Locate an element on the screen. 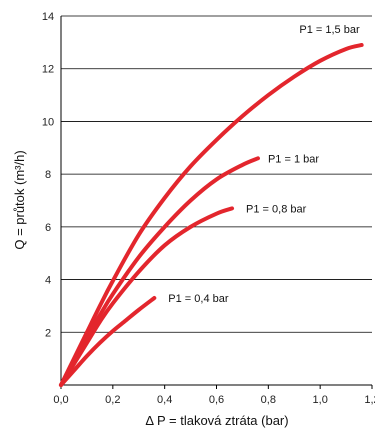 This screenshot has width=375, height=430. y-tick-label: 6 is located at coordinates (48, 228).